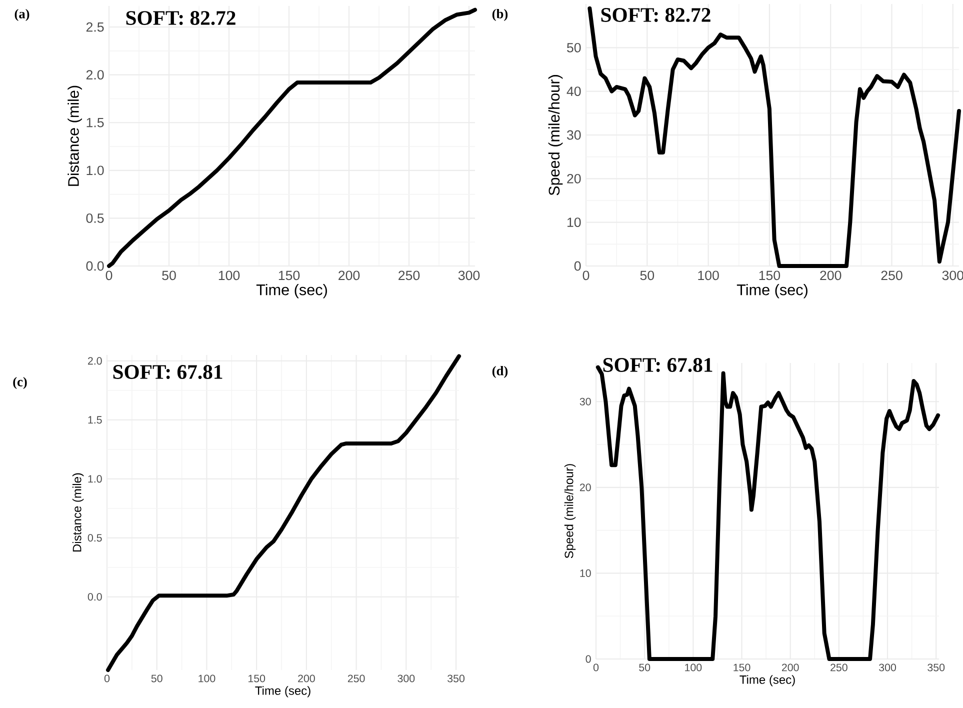 The height and width of the screenshot is (708, 963). What do you see at coordinates (20, 383) in the screenshot?
I see `text: (c)` at bounding box center [20, 383].